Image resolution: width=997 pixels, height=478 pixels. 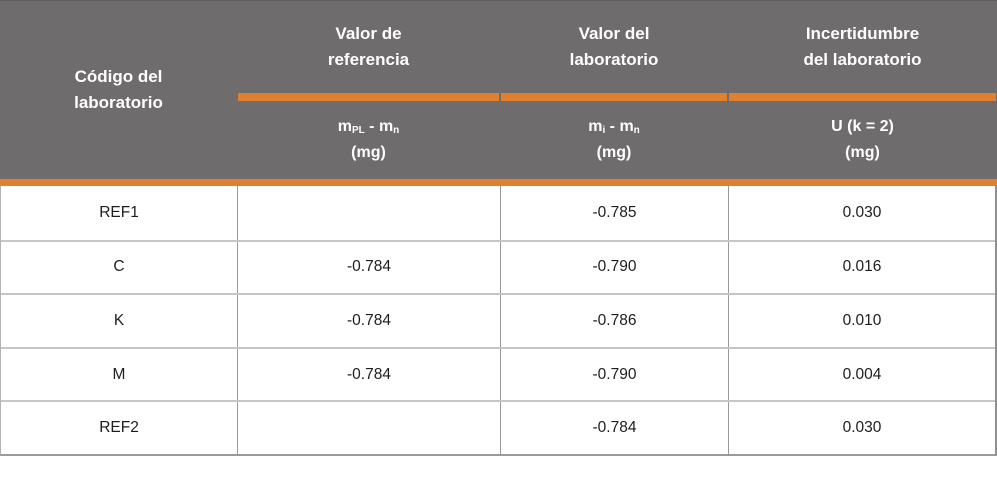 What do you see at coordinates (614, 428) in the screenshot?
I see `cell-lab-value: -0.784` at bounding box center [614, 428].